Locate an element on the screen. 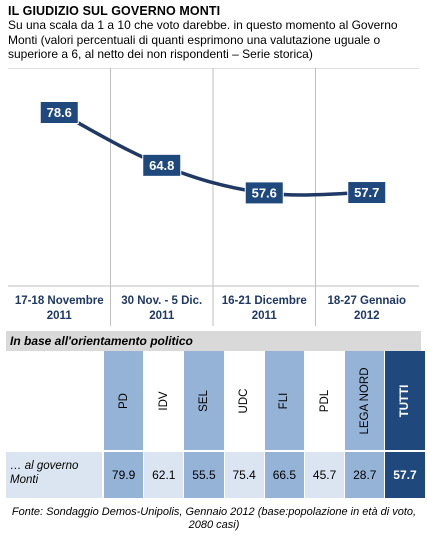 The image size is (427, 541). party-value: 45.7 is located at coordinates (324, 475).